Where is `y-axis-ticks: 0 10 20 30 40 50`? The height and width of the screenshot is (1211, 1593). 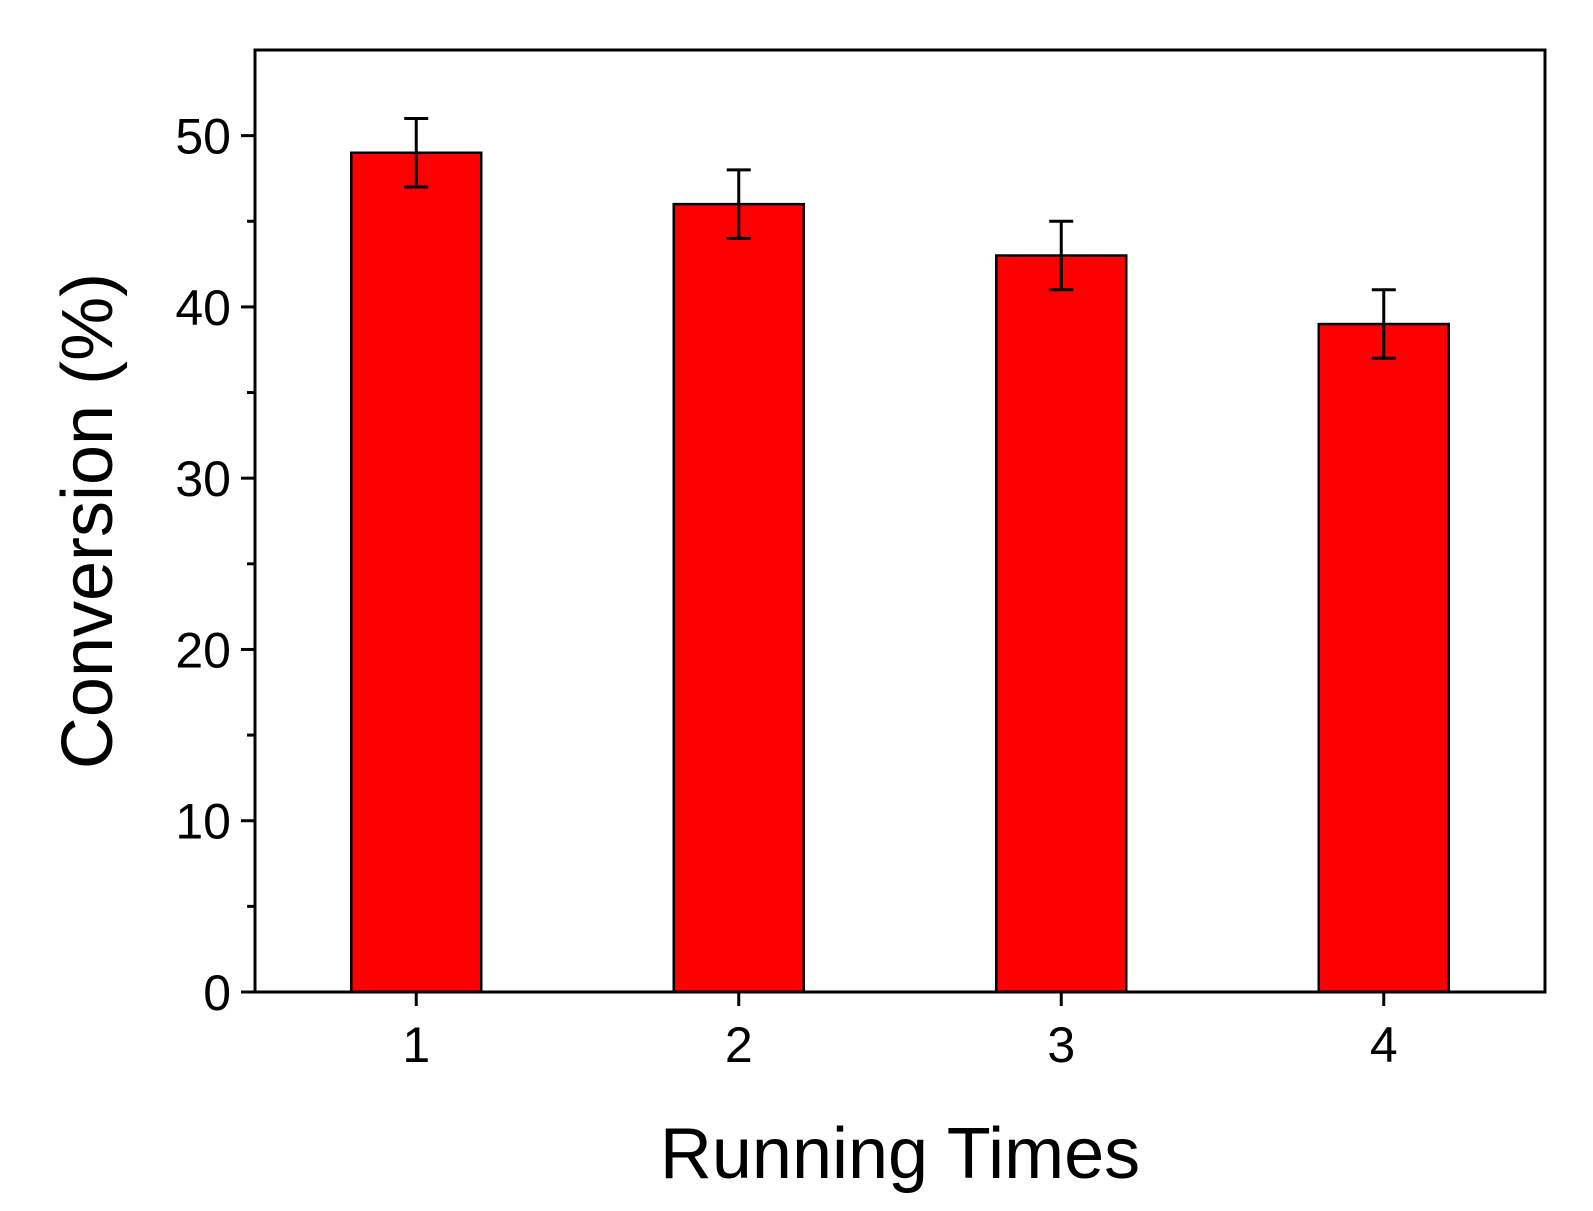
y-axis-ticks: 0 10 20 30 40 50 is located at coordinates (215, 565).